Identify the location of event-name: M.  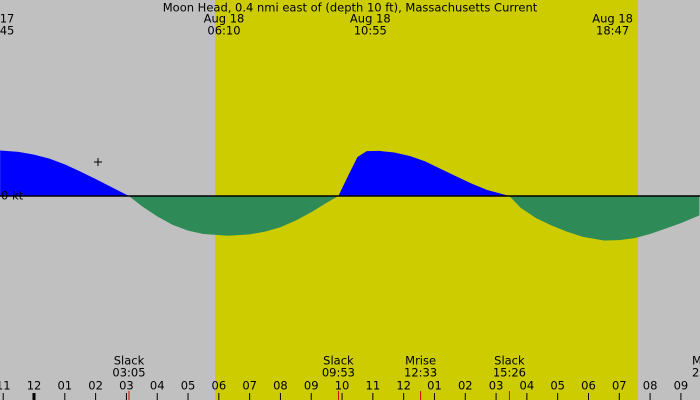
(696, 361).